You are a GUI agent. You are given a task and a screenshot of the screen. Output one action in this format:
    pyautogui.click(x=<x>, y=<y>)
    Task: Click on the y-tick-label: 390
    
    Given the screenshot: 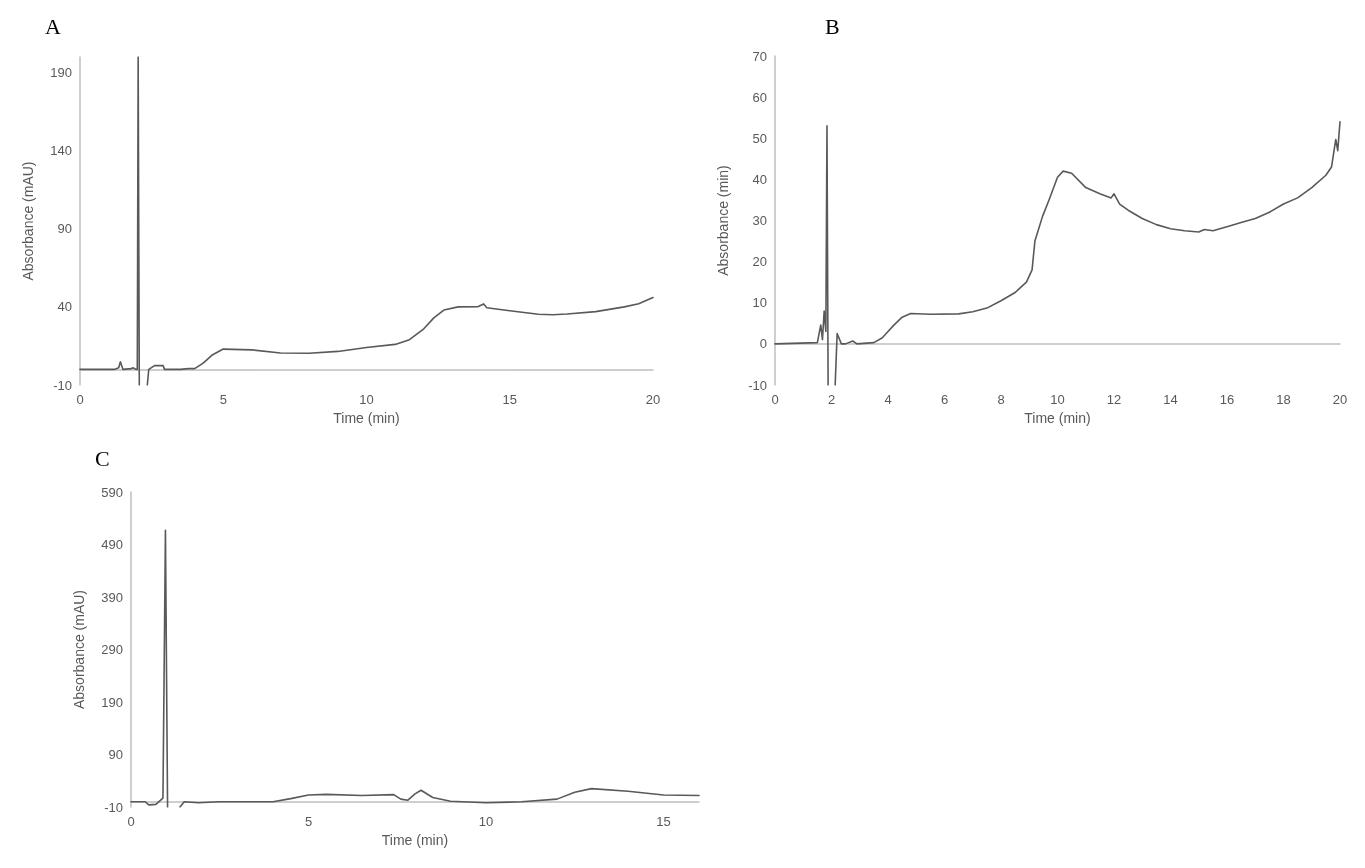 What is the action you would take?
    pyautogui.click(x=112, y=597)
    